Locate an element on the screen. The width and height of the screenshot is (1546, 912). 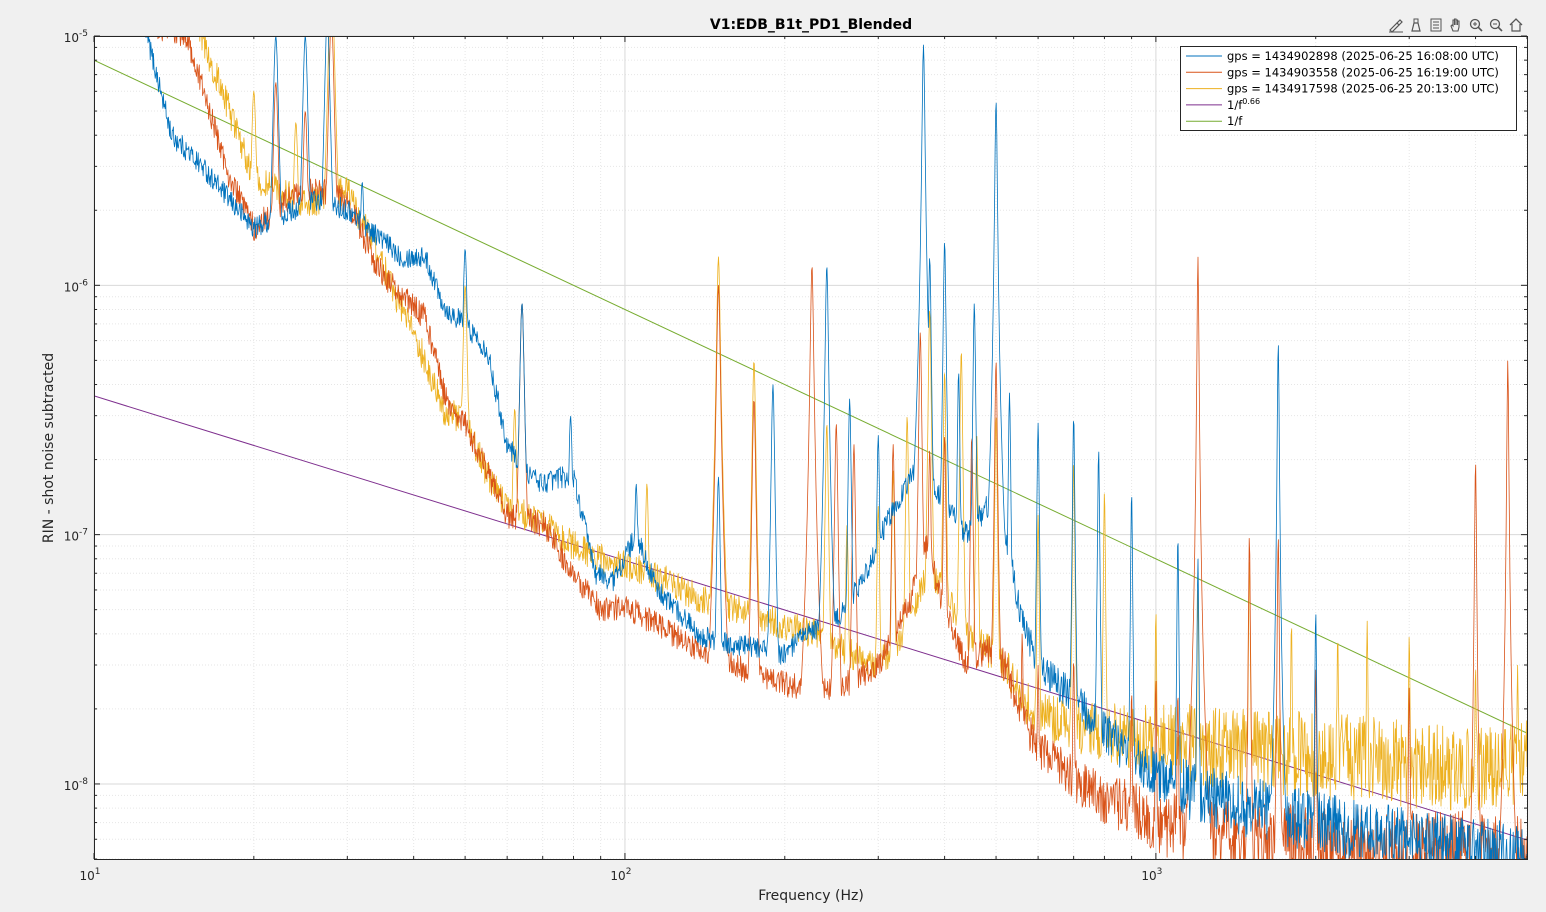
x-tick-label: 10² is located at coordinates (620, 875).